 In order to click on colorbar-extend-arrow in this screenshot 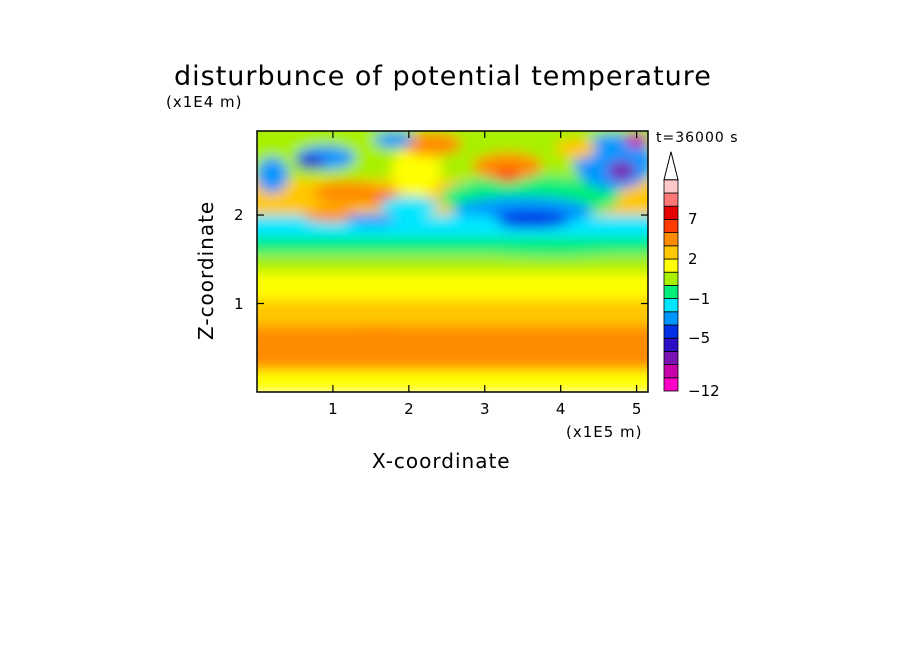, I will do `click(671, 166)`.